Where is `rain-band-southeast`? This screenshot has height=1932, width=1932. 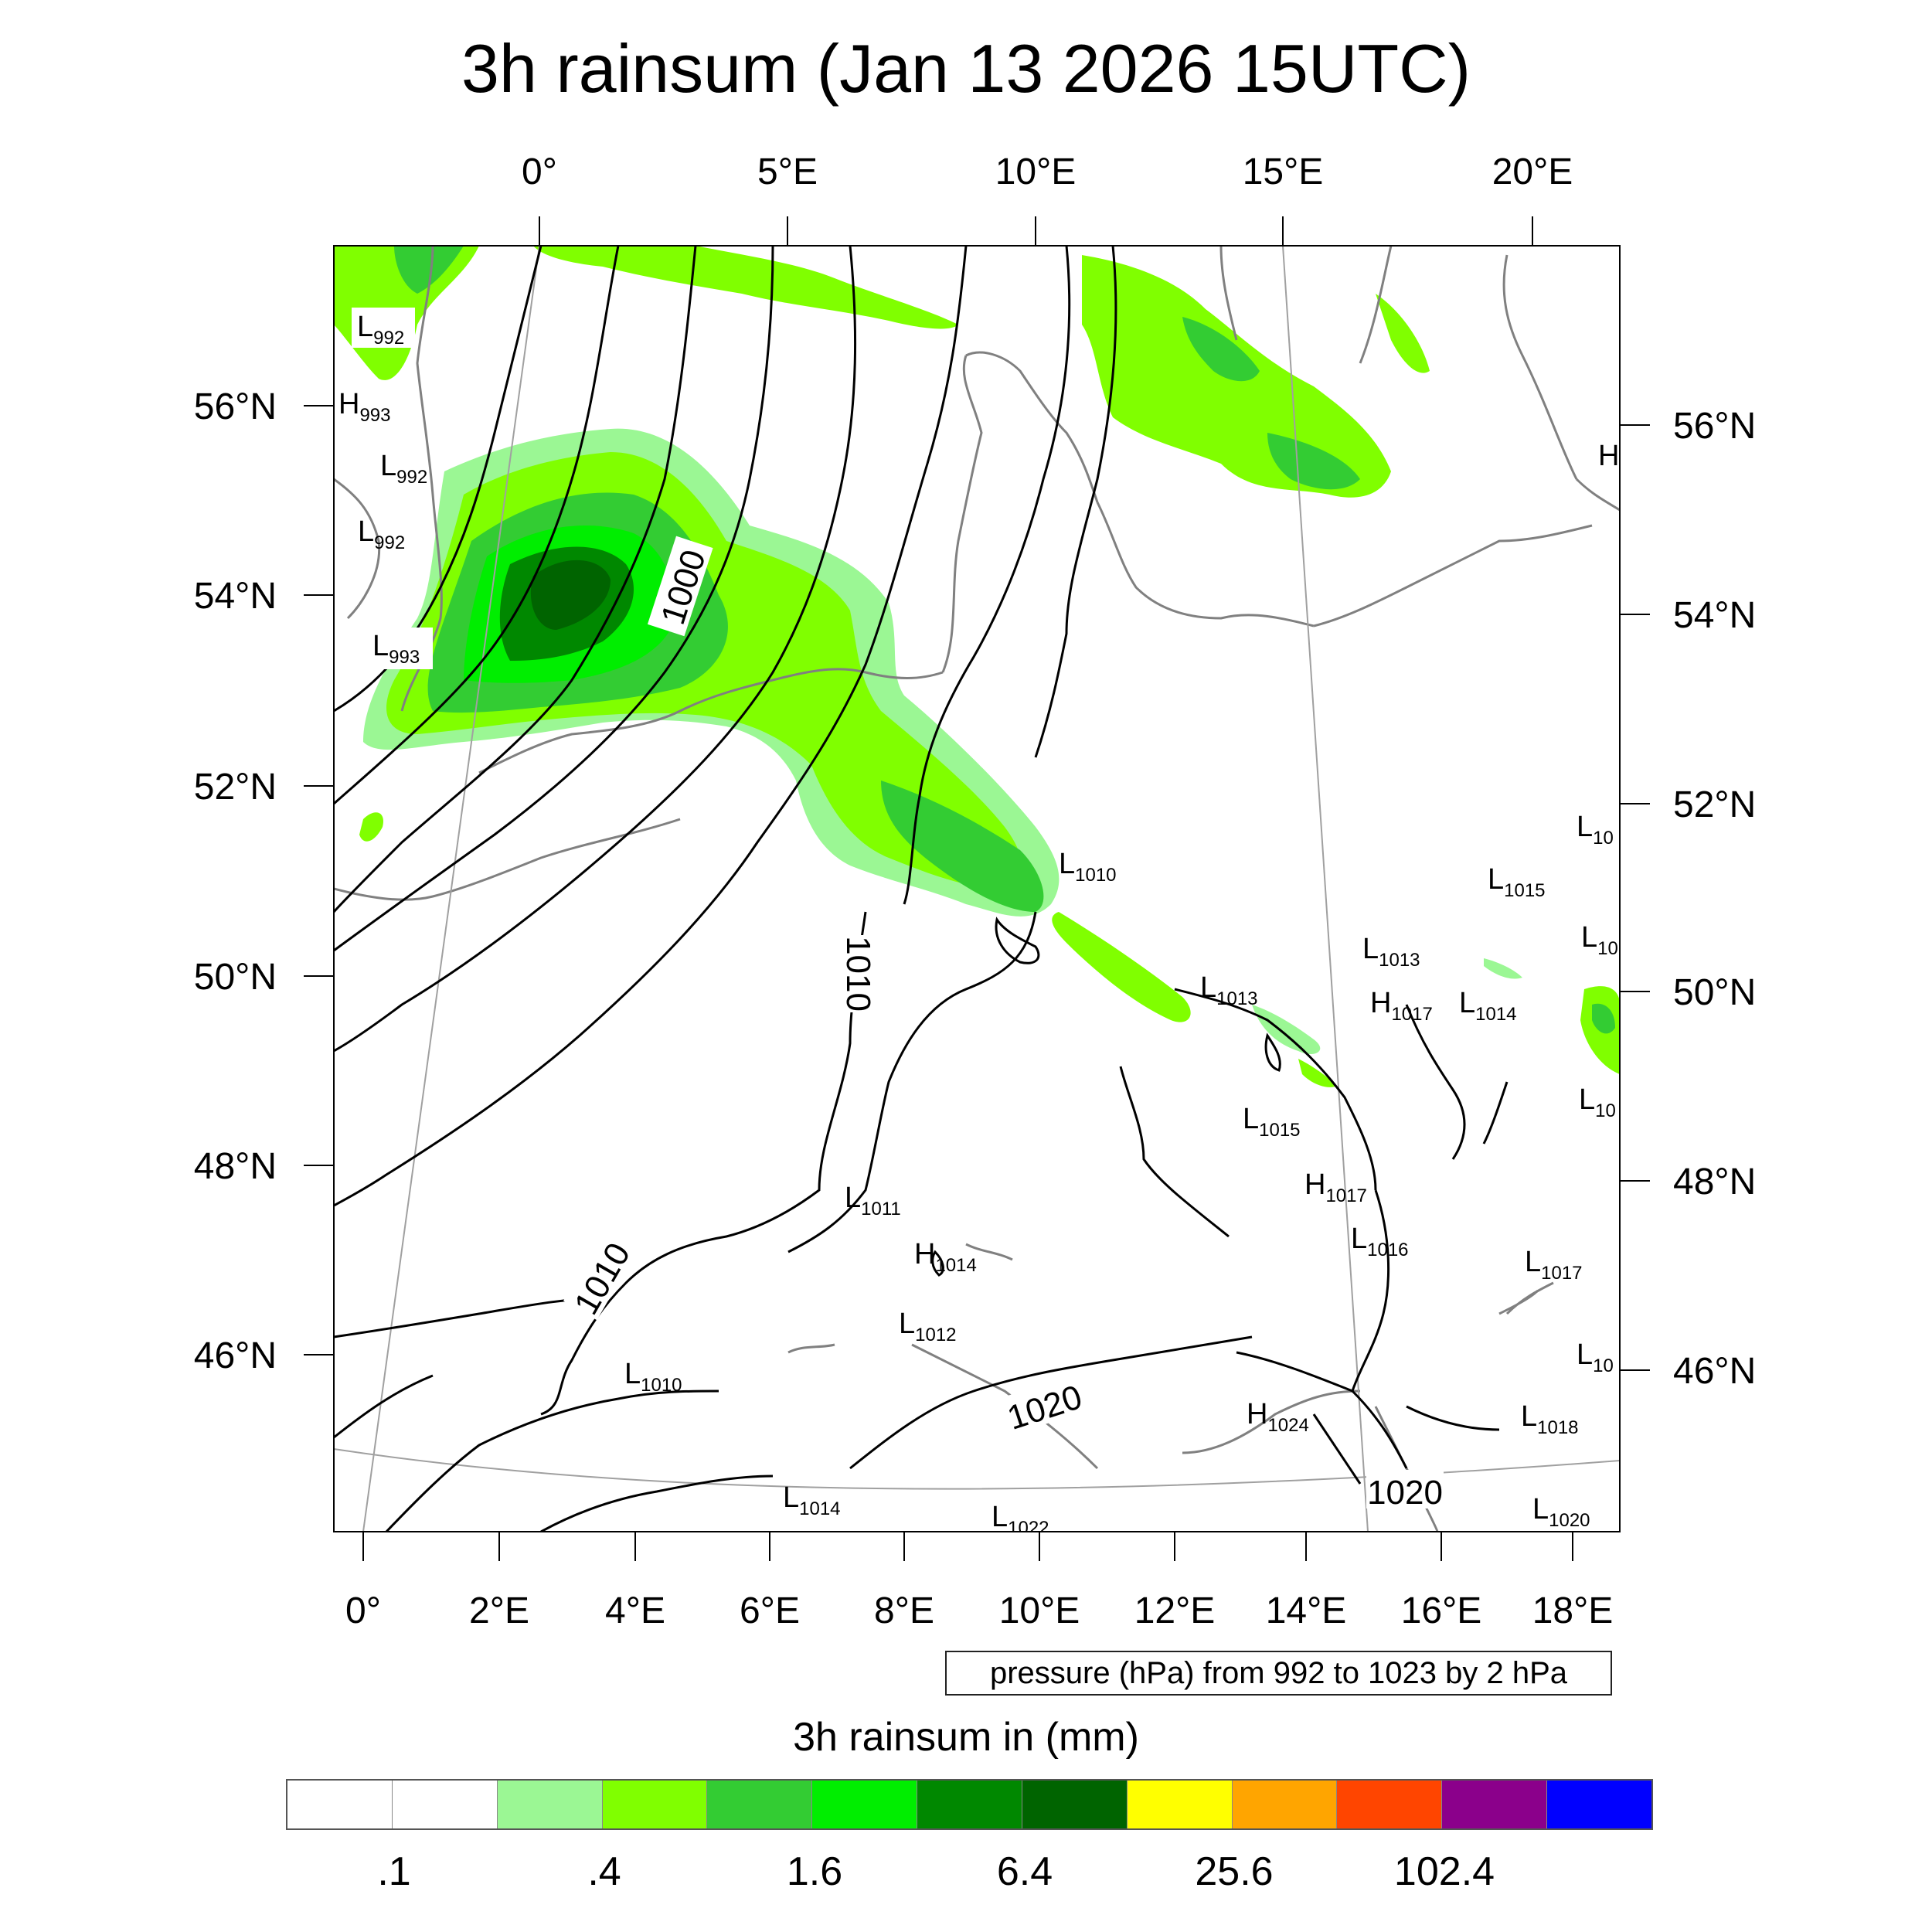 rain-band-southeast is located at coordinates (1121, 967).